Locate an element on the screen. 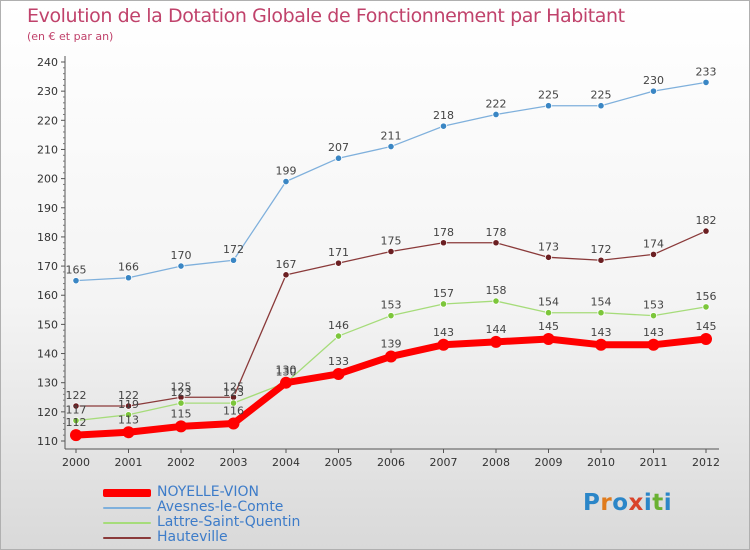  x-tick-label: 2010 is located at coordinates (601, 462).